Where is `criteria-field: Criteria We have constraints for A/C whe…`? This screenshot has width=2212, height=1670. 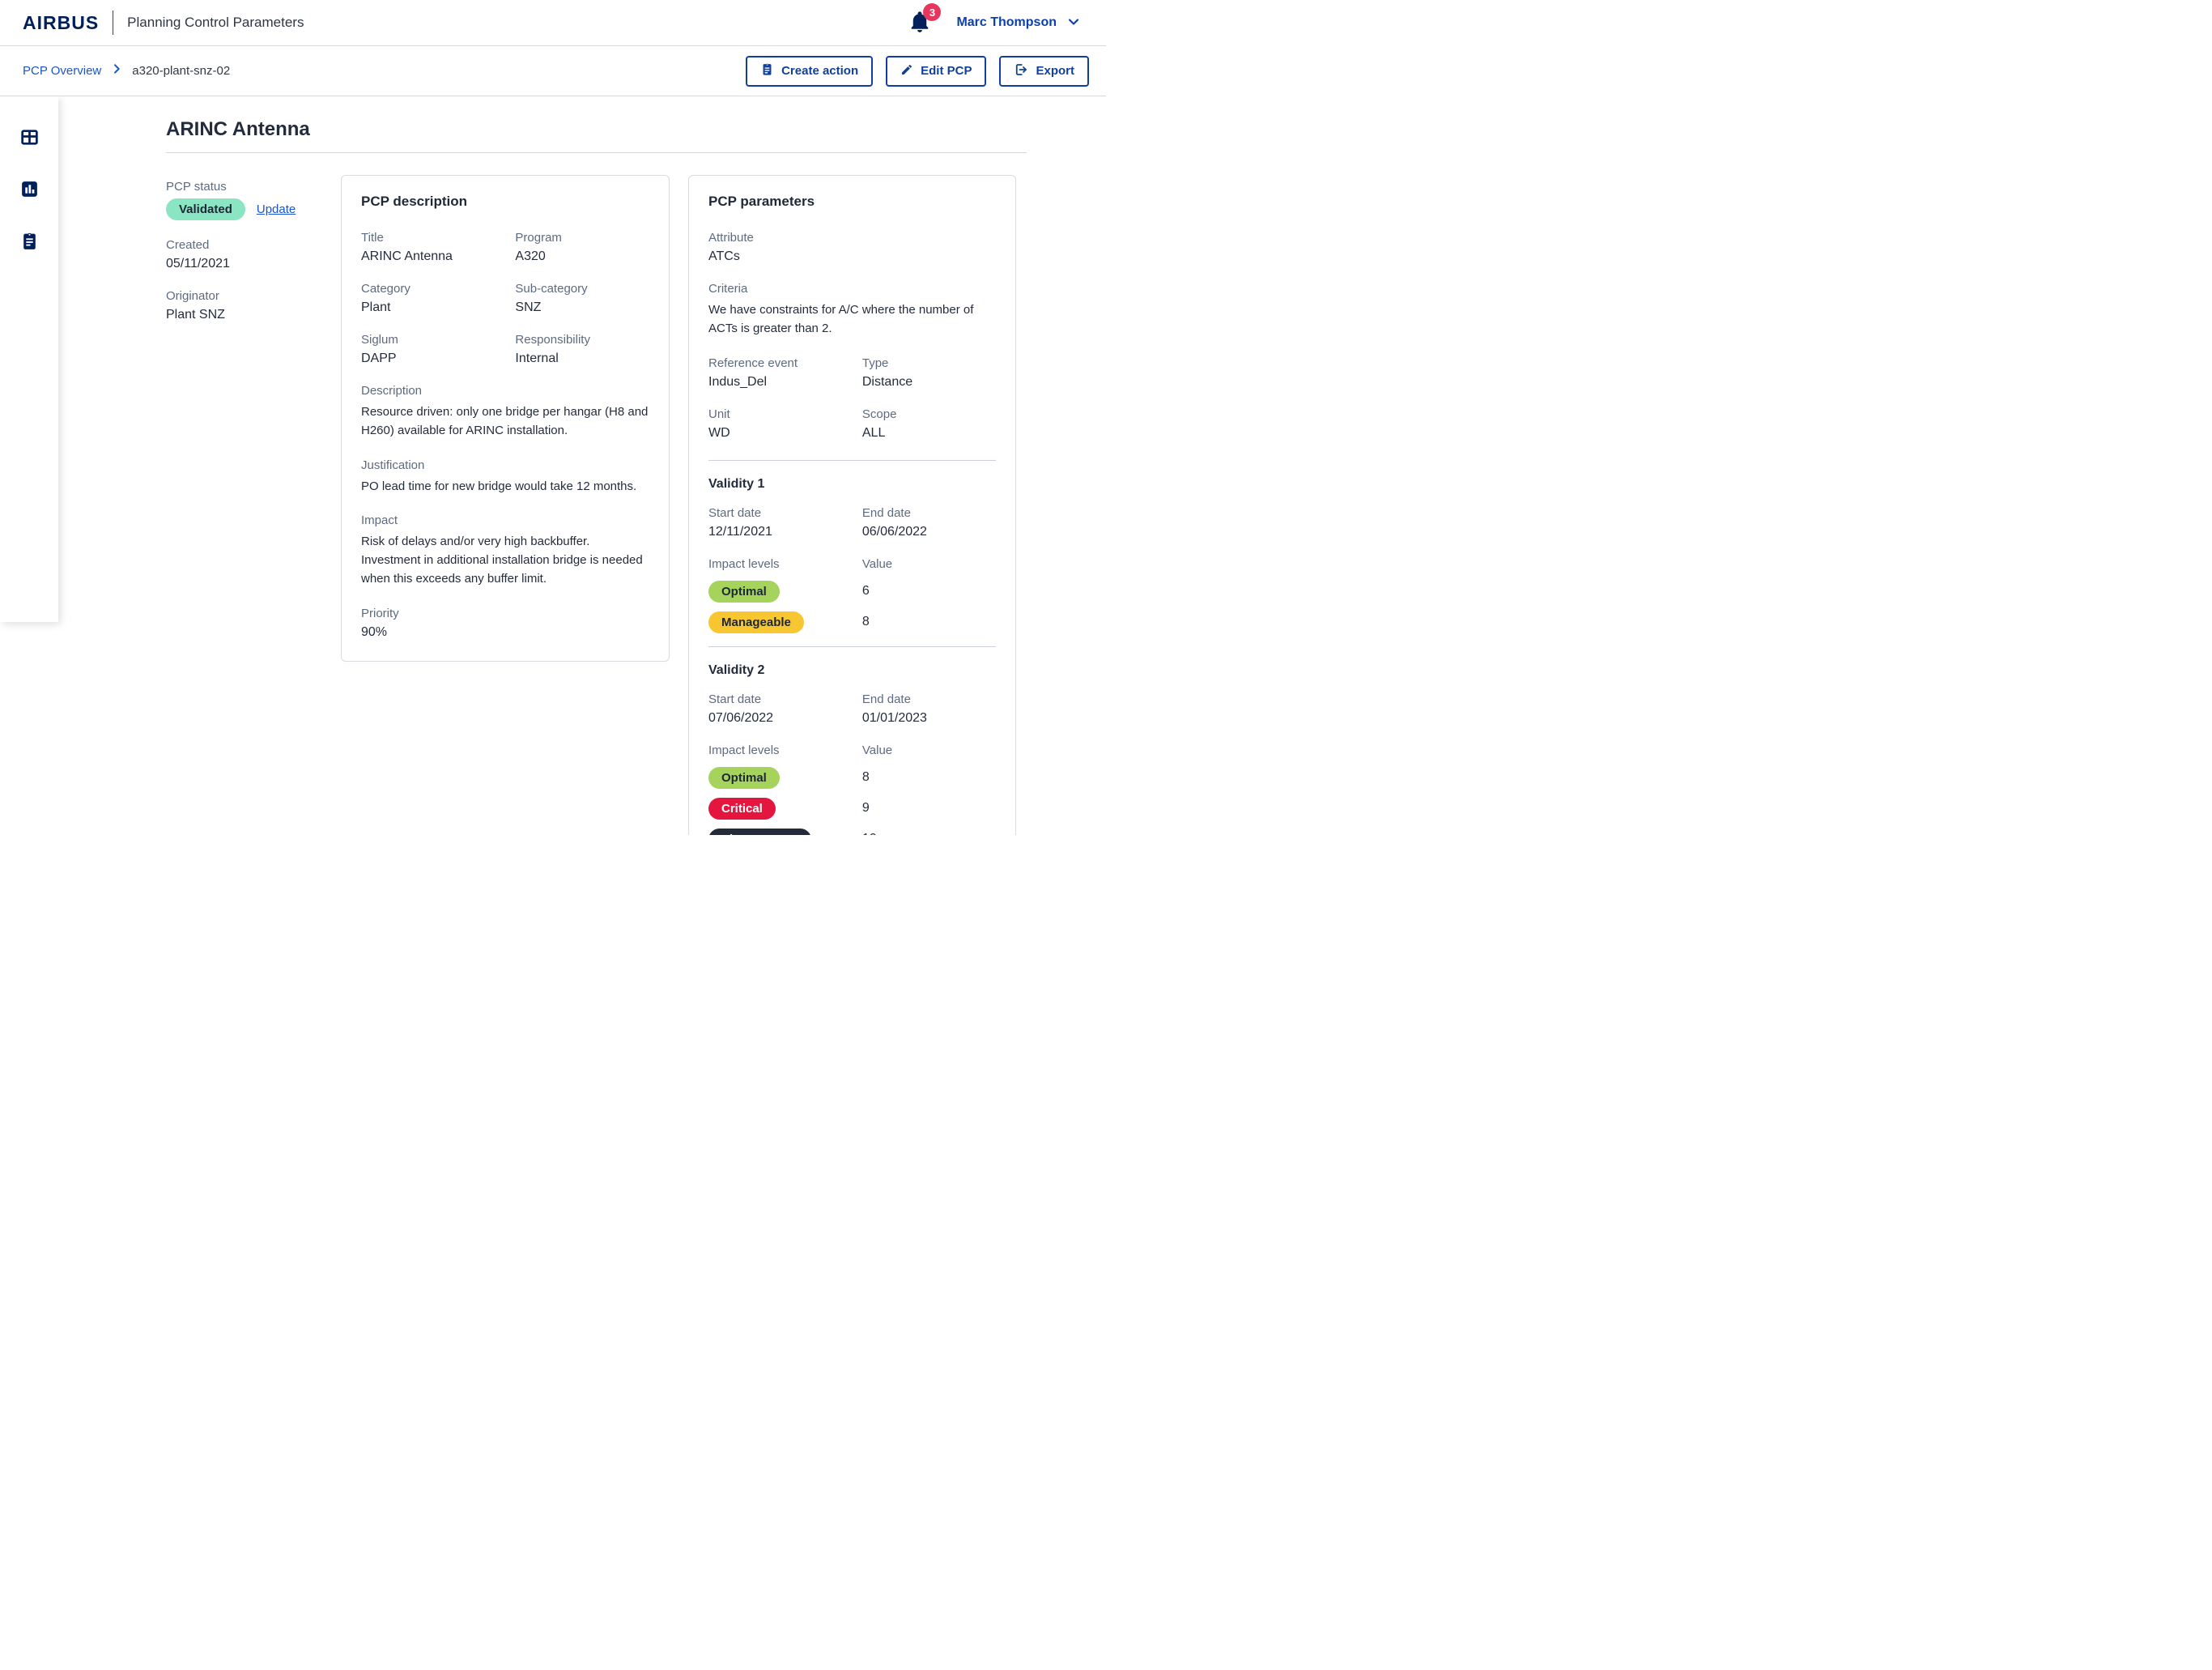
criteria-field: Criteria We have constraints for A/C whe… is located at coordinates (852, 310).